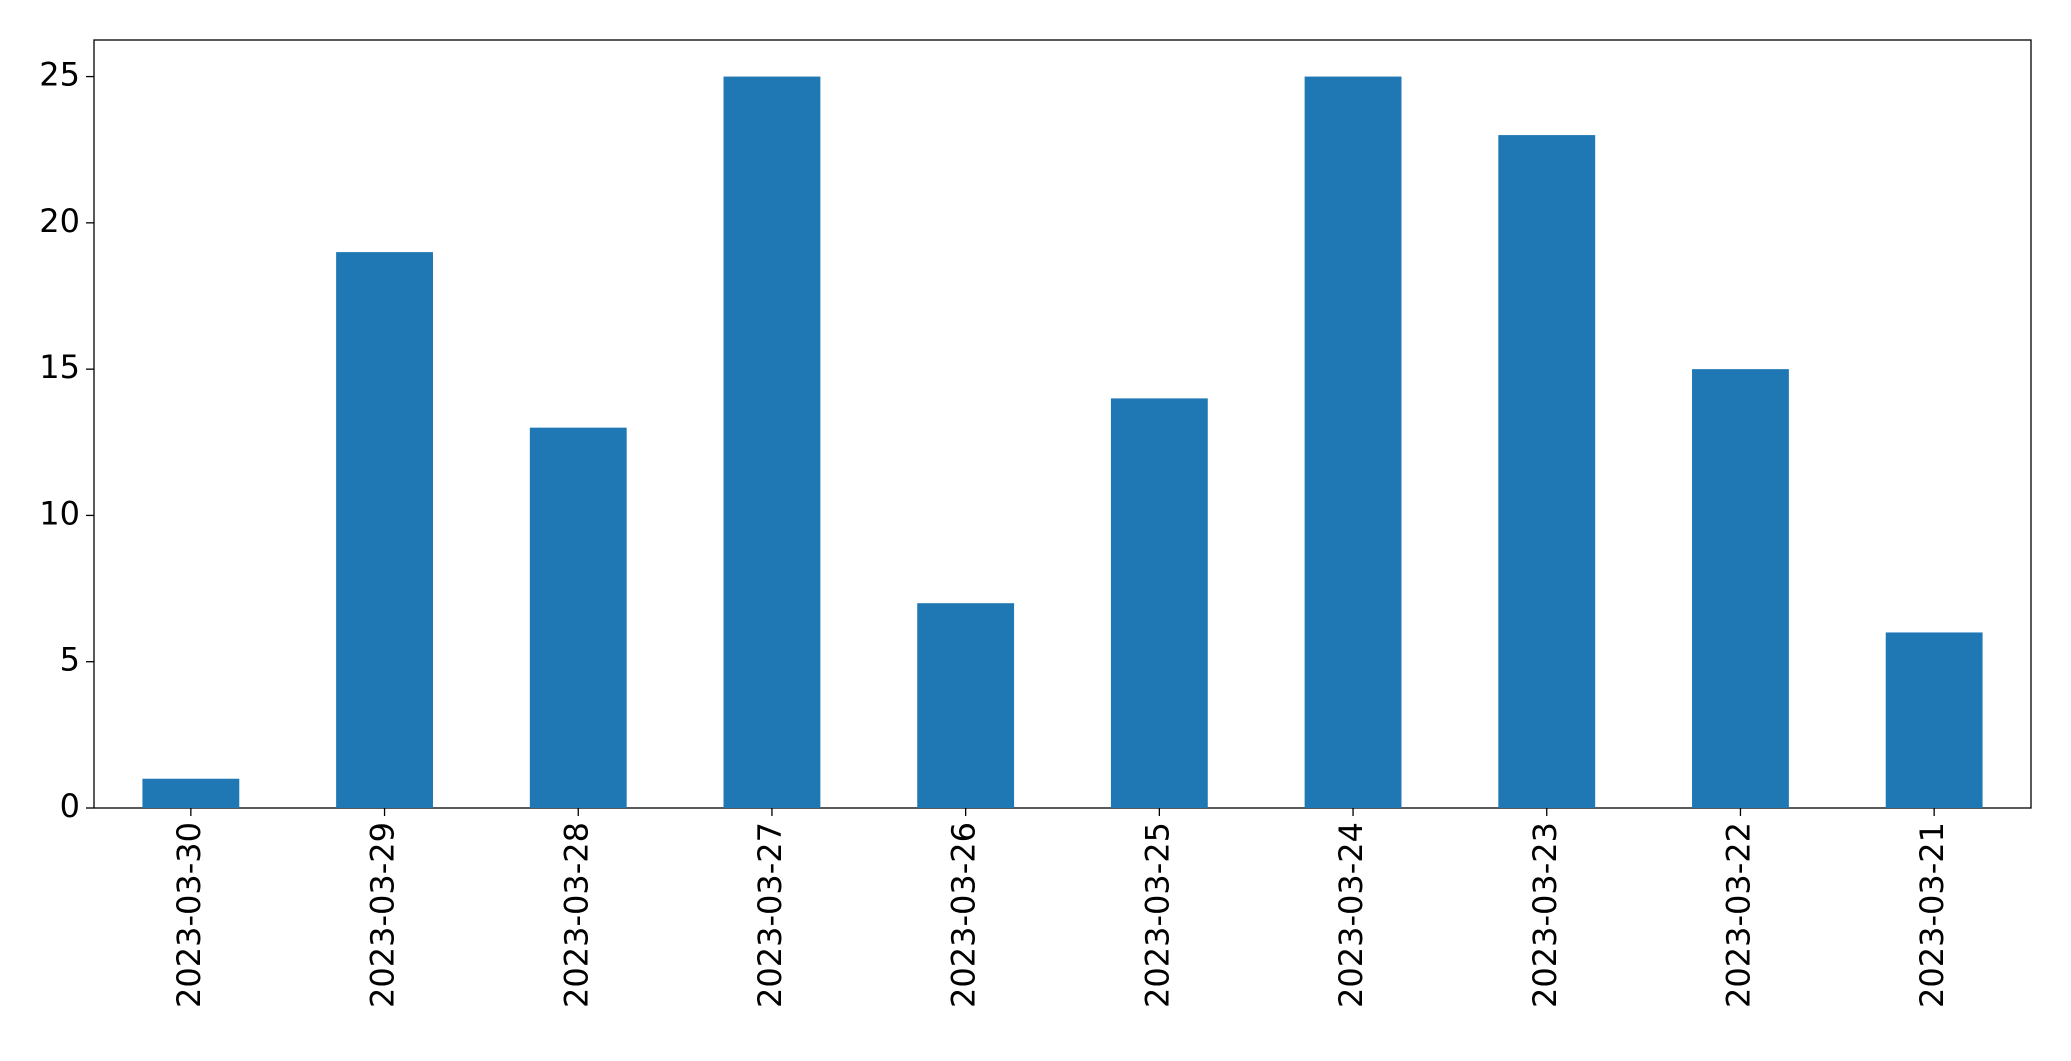  What do you see at coordinates (964, 915) in the screenshot?
I see `x-tick-label: 2023-03-26` at bounding box center [964, 915].